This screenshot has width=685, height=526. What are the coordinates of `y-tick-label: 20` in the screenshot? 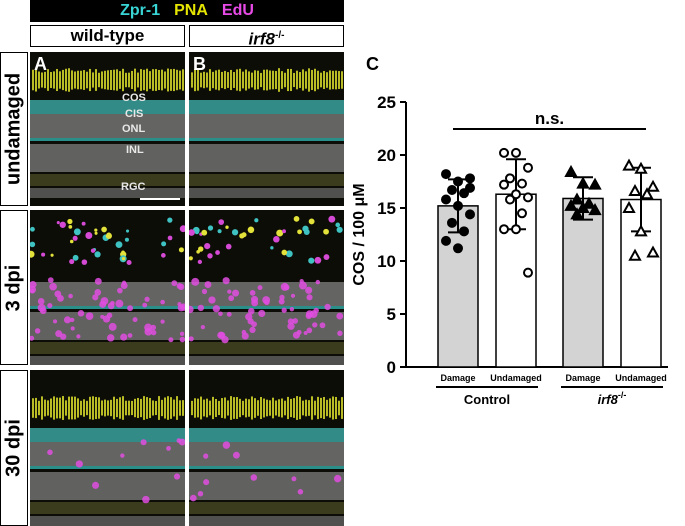 It's located at (386, 155).